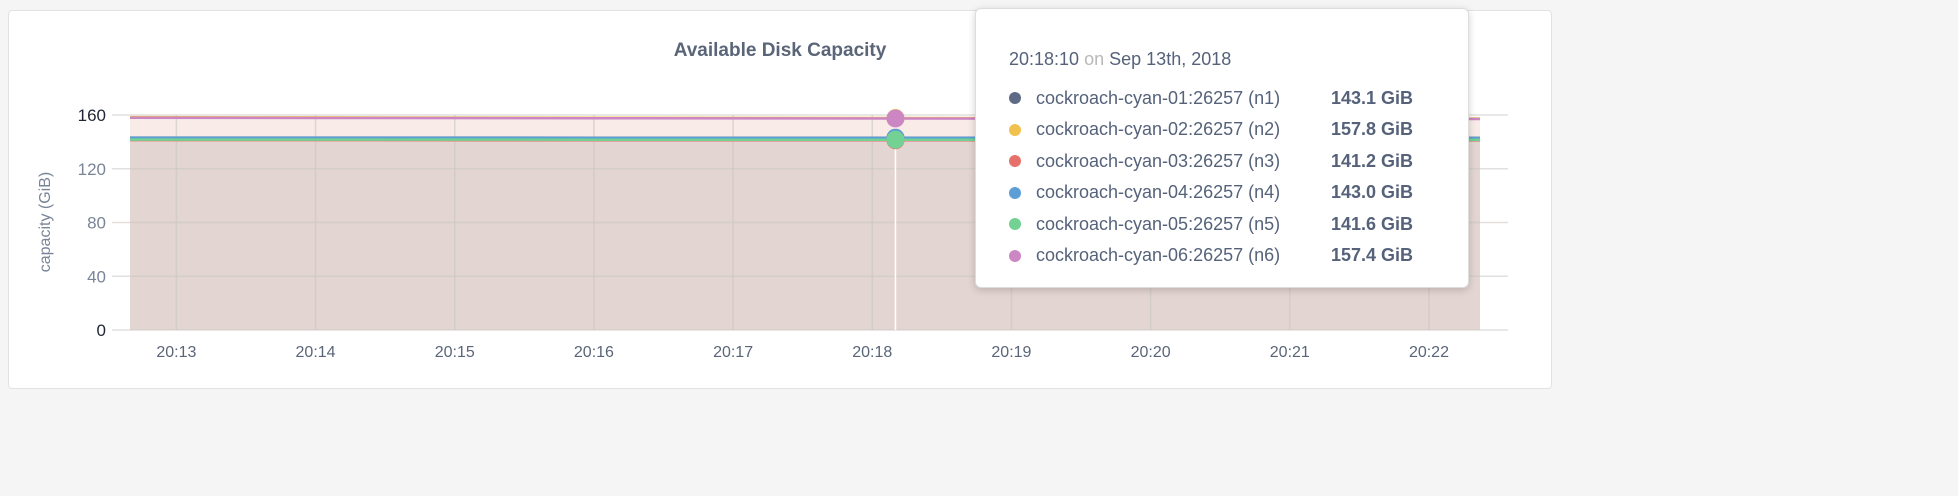  What do you see at coordinates (1372, 97) in the screenshot?
I see `series-value: 143.1 GiB` at bounding box center [1372, 97].